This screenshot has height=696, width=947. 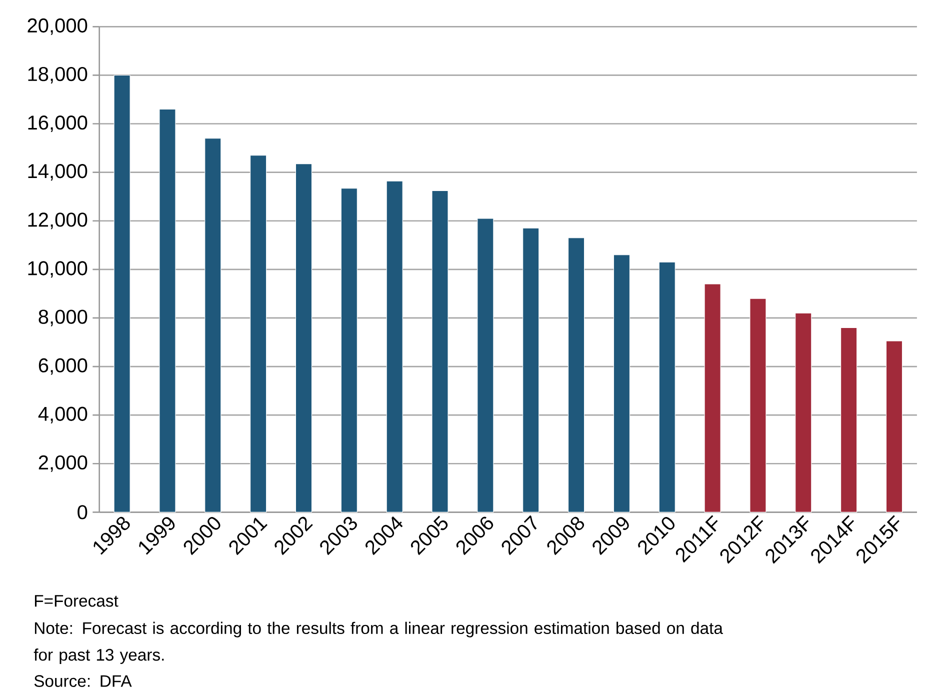 I want to click on y-tick-label: 2,000, so click(x=63, y=463).